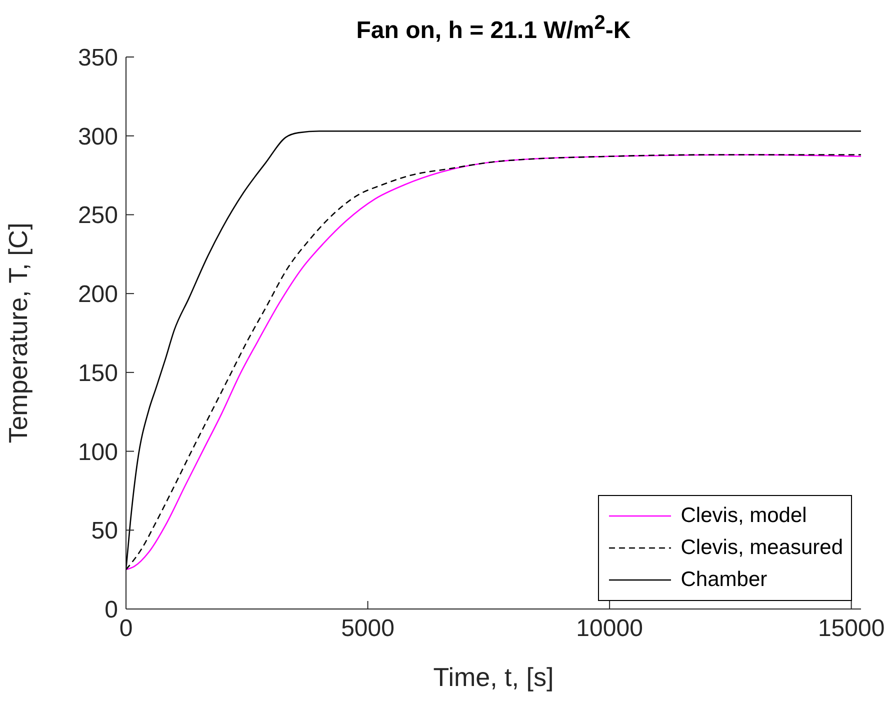 Image resolution: width=890 pixels, height=701 pixels. I want to click on y-tick-label: 350, so click(98, 58).